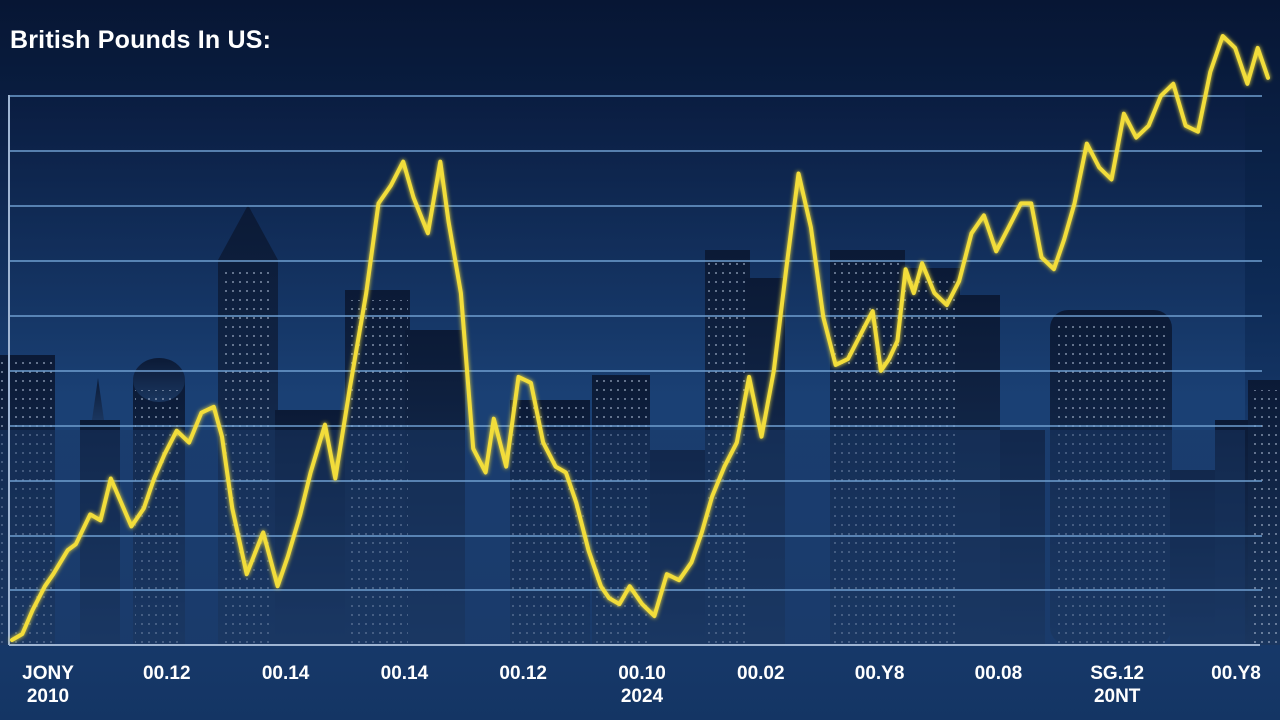 This screenshot has width=1280, height=720. Describe the element at coordinates (761, 673) in the screenshot. I see `x-tick-label: 00.02` at that location.